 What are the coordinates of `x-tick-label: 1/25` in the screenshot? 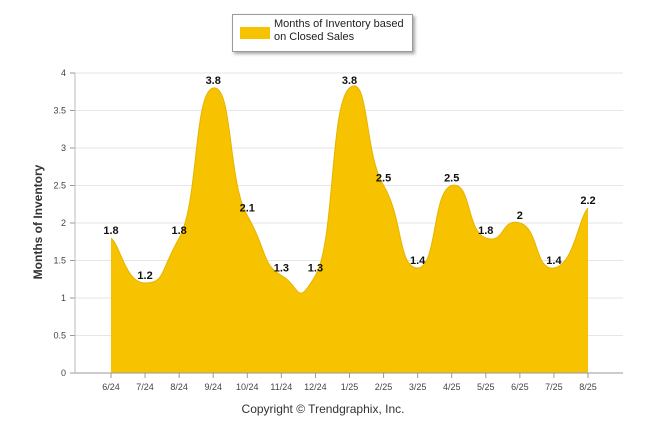 It's located at (350, 387).